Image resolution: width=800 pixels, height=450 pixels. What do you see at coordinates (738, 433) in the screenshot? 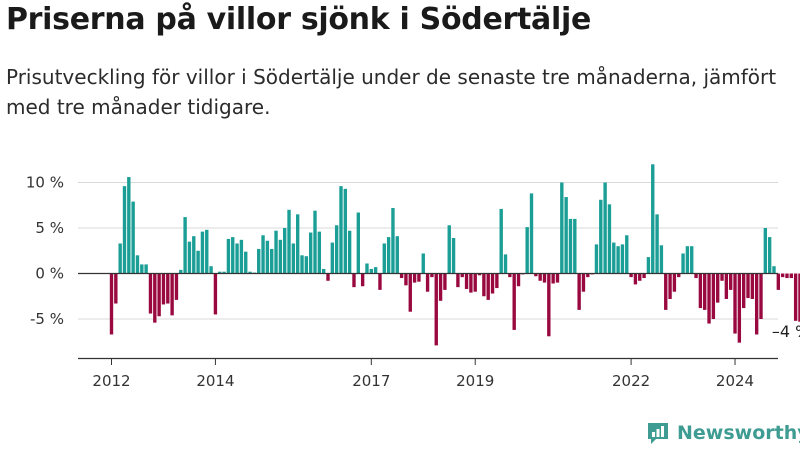
I see `brand-name: Newsworthy` at bounding box center [738, 433].